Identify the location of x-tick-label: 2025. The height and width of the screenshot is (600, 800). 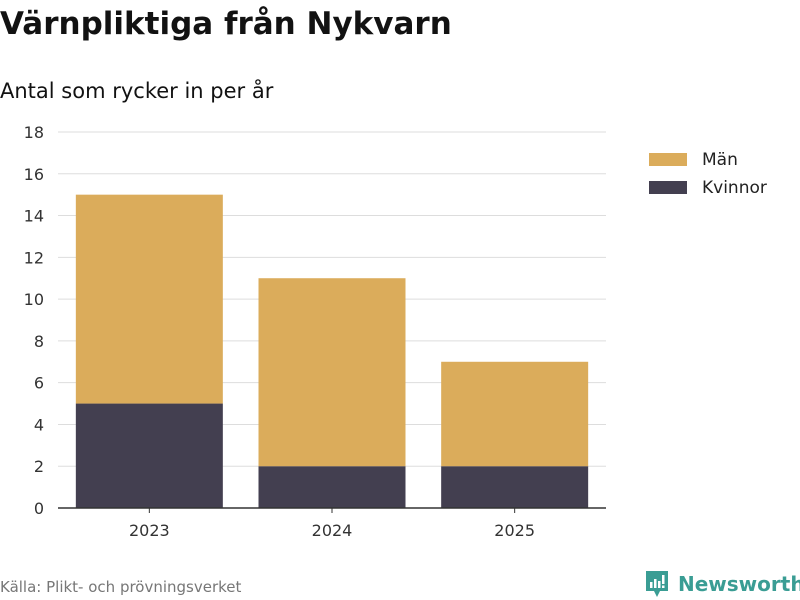
(514, 530).